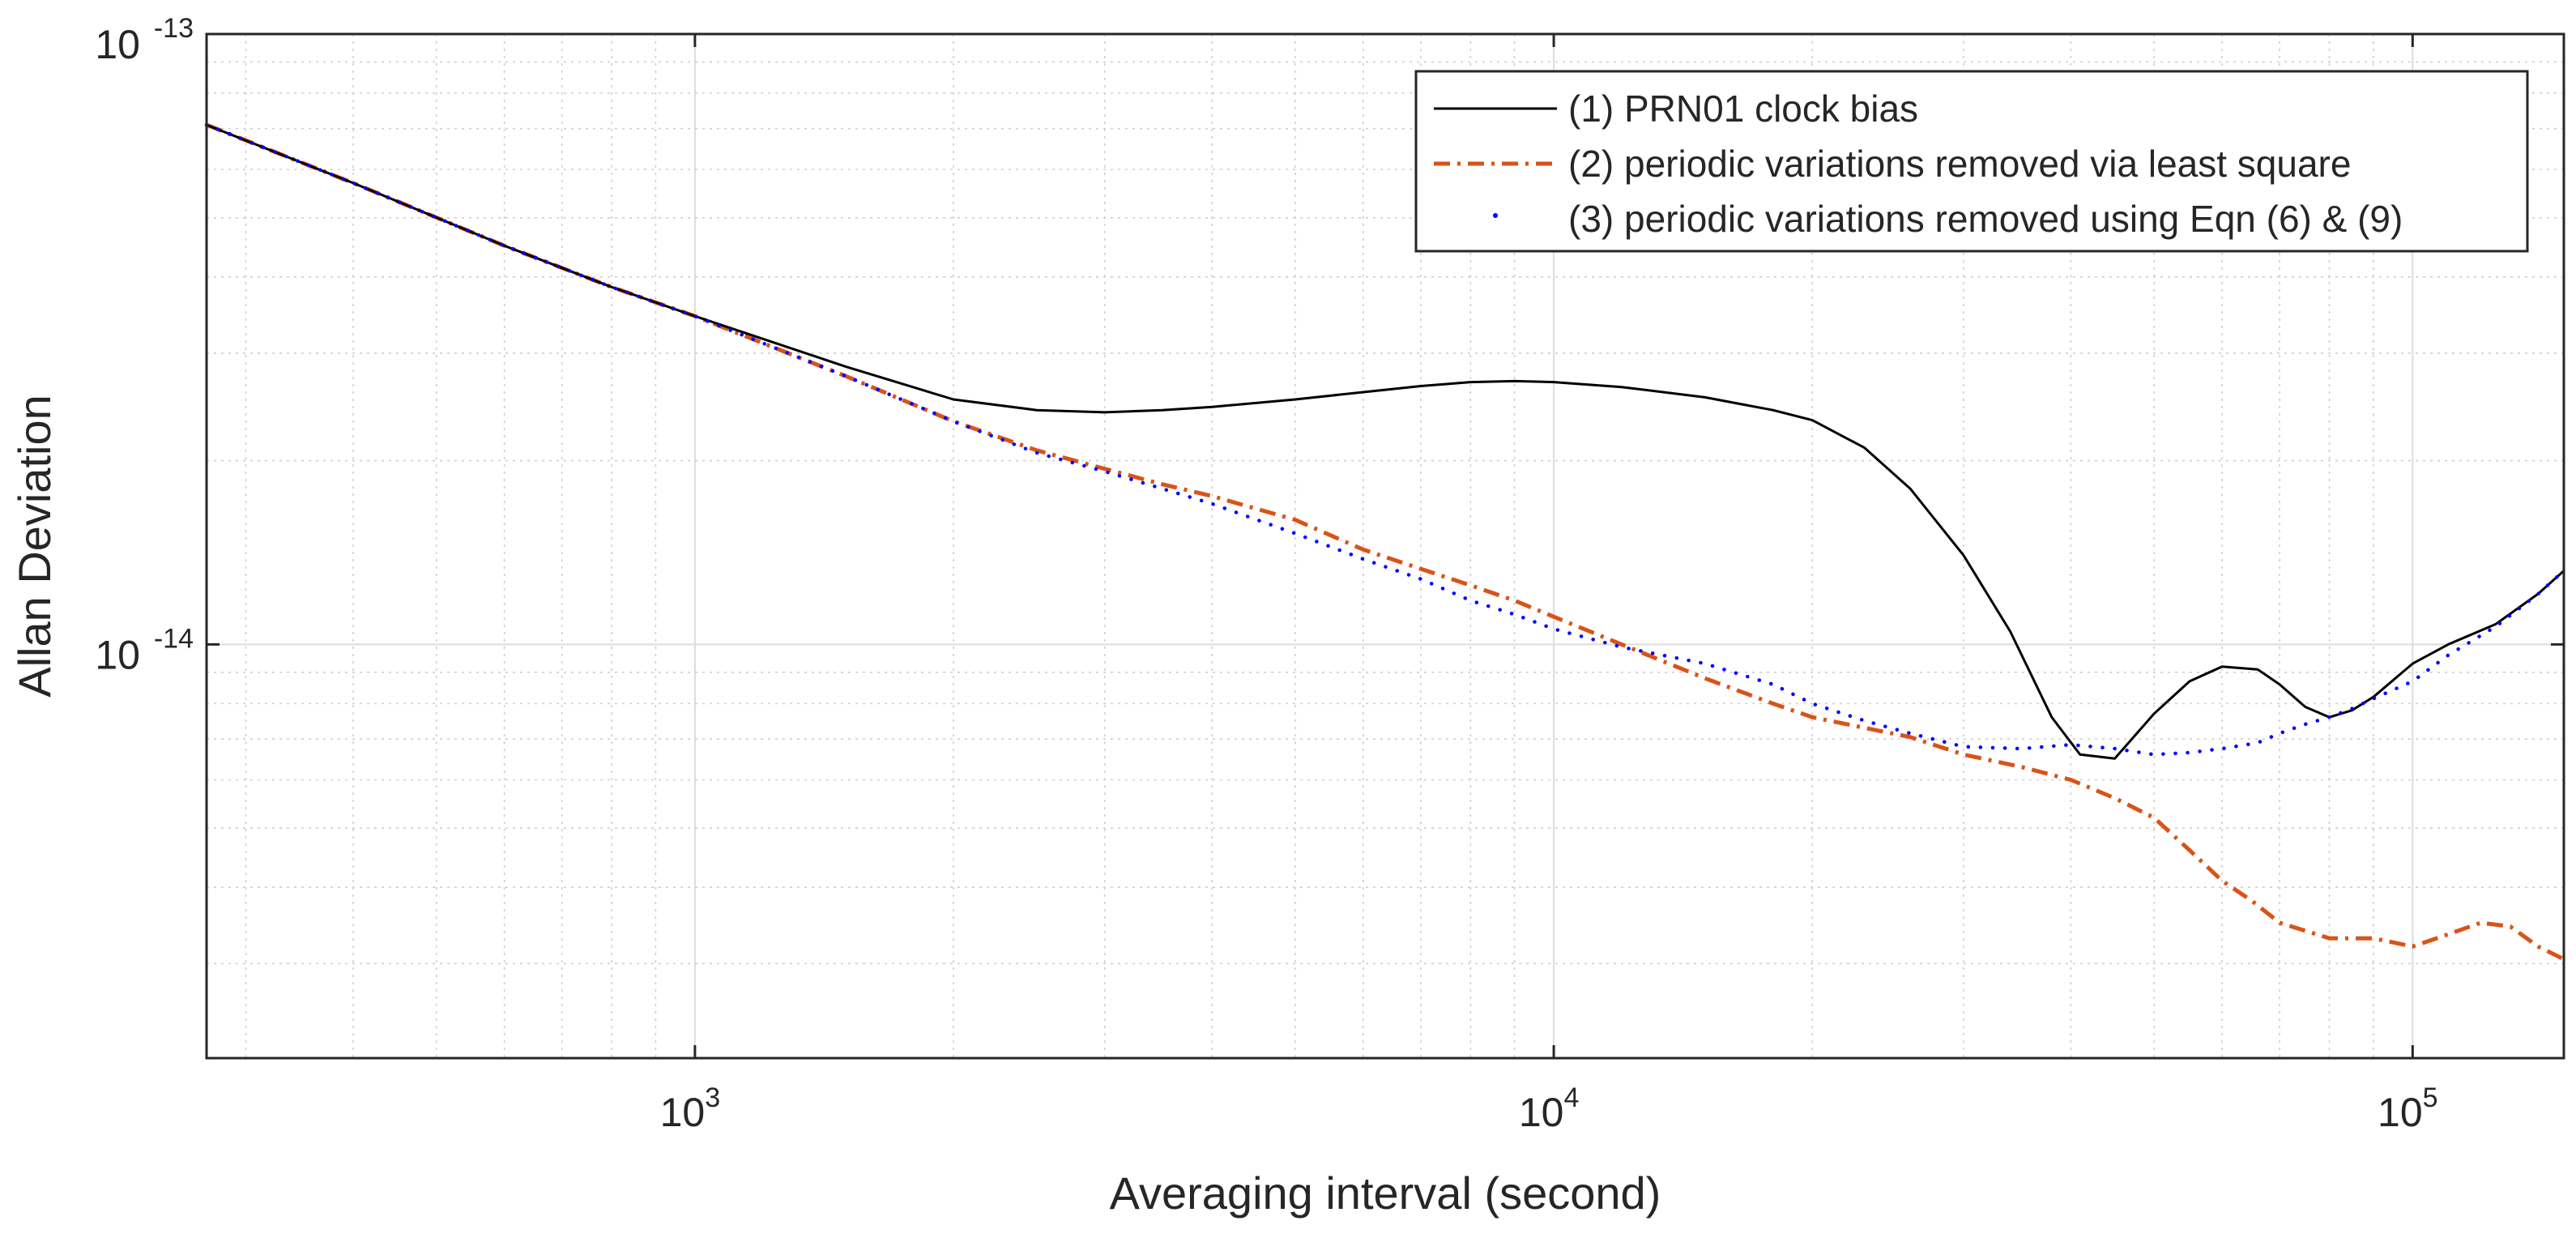  Describe the element at coordinates (34, 546) in the screenshot. I see `y-axis-label: Allan Deviation` at that location.